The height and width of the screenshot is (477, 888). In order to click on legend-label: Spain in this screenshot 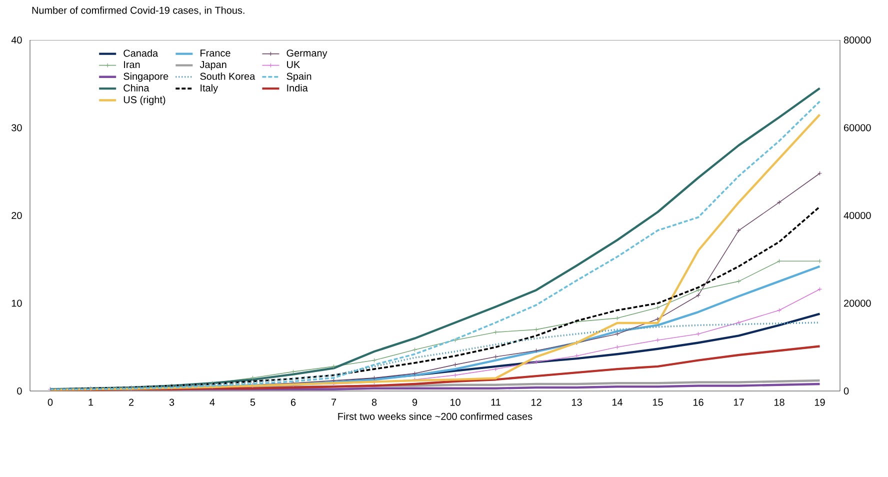, I will do `click(299, 77)`.